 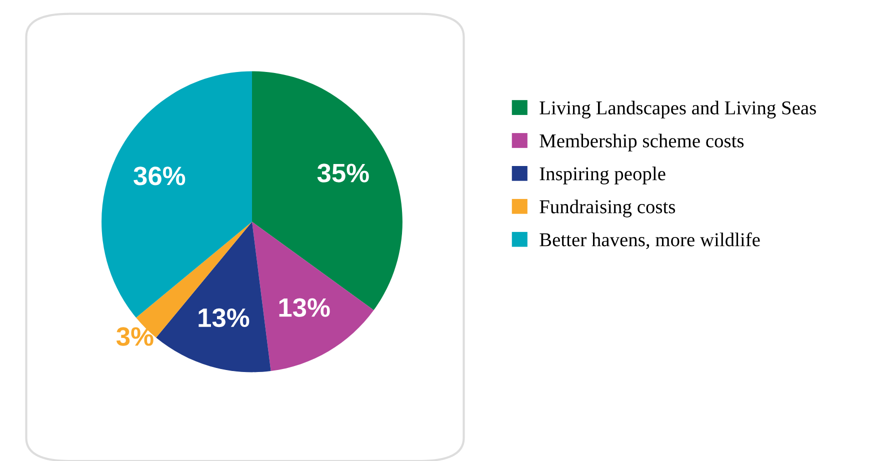 I want to click on legend-label: Membership scheme costs, so click(x=642, y=143).